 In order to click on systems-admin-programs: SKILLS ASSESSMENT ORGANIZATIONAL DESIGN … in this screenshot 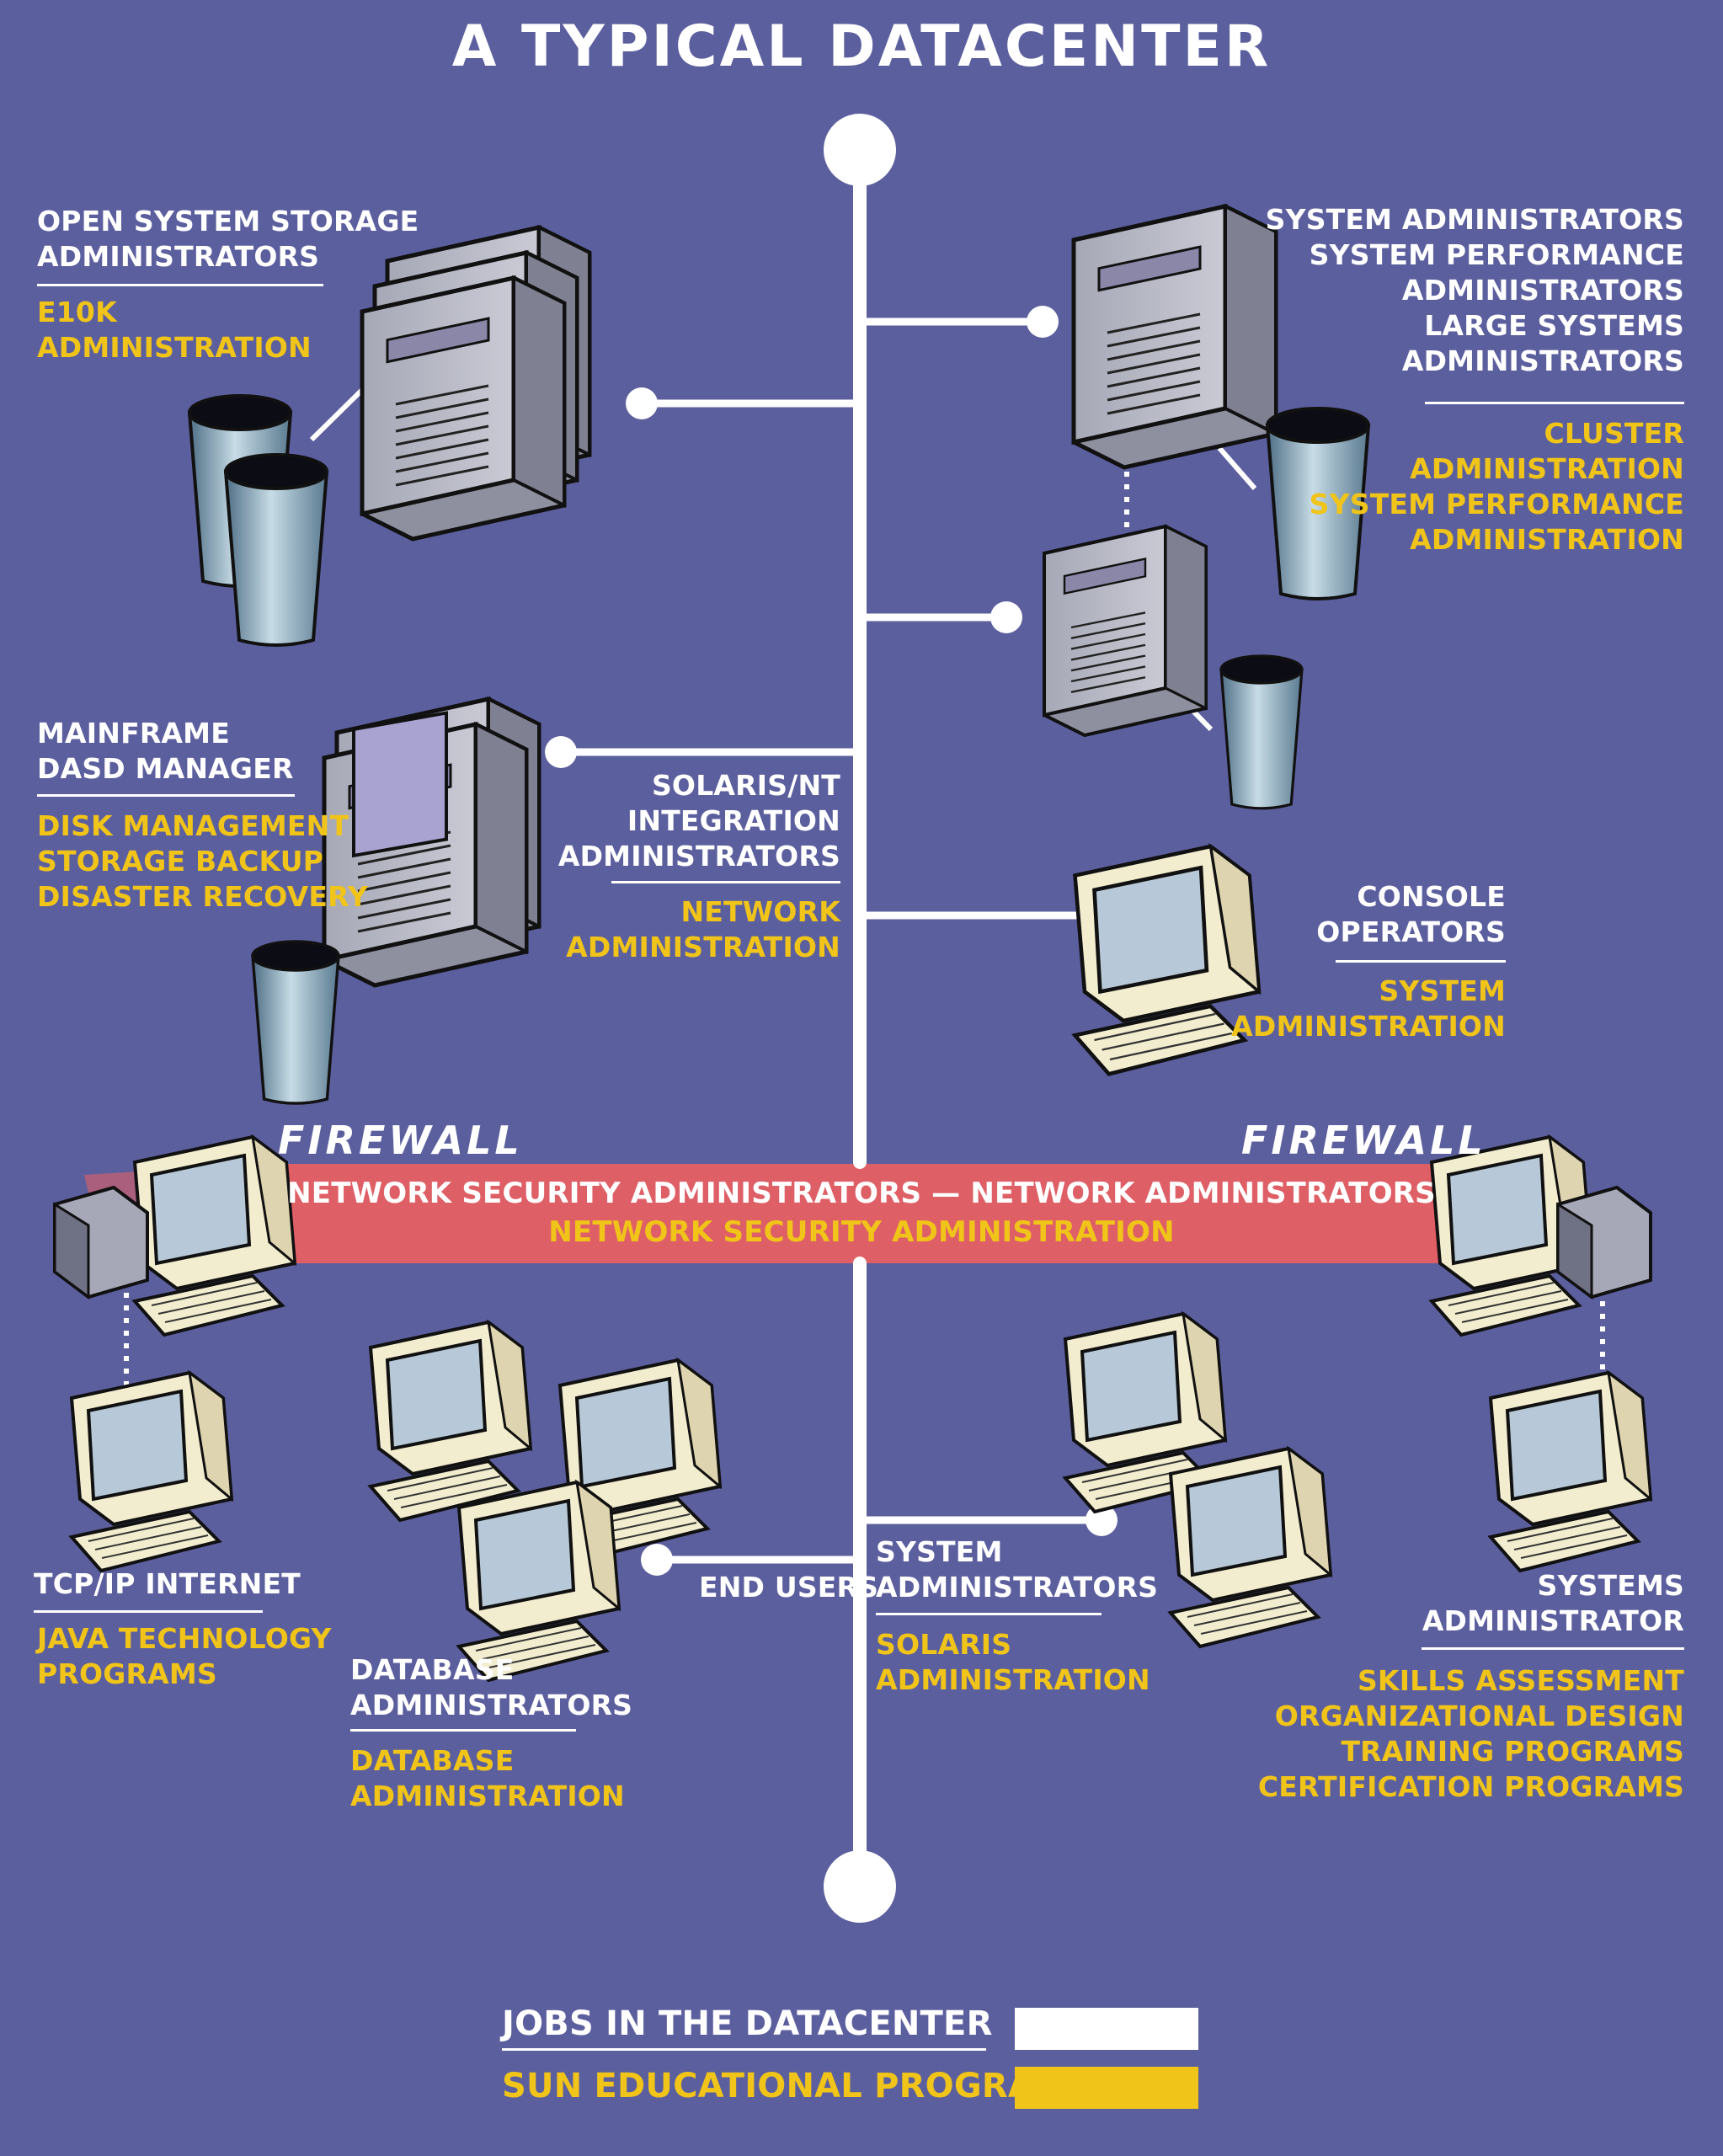, I will do `click(1471, 1734)`.